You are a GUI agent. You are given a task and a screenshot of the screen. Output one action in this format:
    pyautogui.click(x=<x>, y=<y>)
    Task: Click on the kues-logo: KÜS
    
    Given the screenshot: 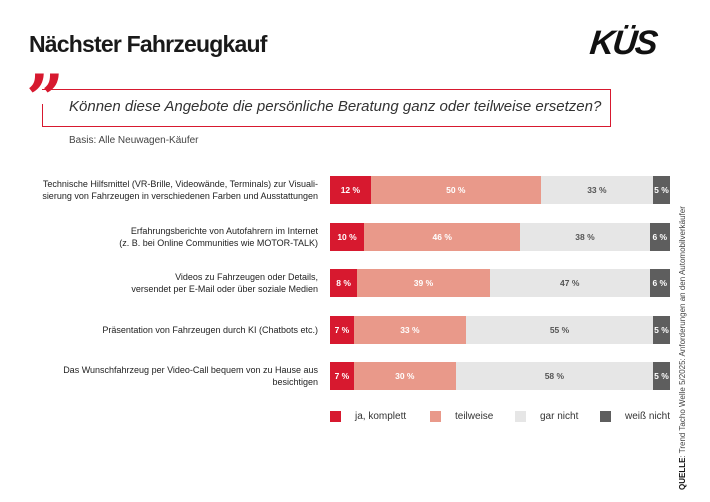 What is the action you would take?
    pyautogui.click(x=623, y=43)
    